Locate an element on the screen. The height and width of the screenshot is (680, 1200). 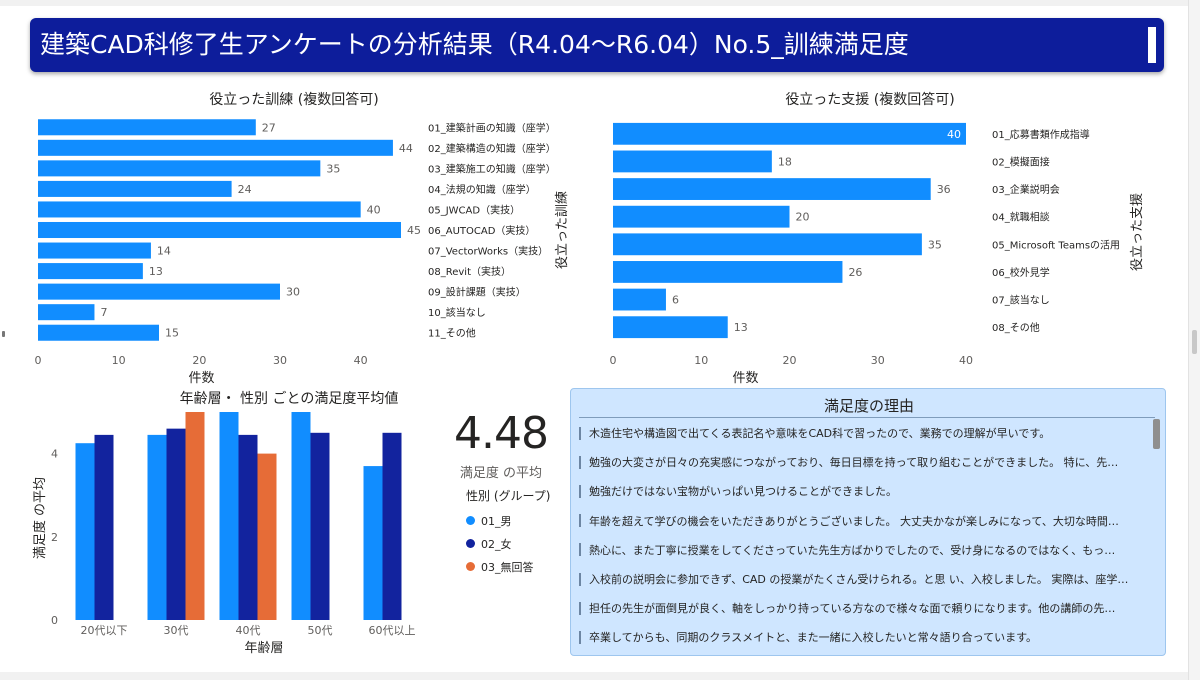
legend-item-no-answer: 03_無回答 is located at coordinates (521, 566).